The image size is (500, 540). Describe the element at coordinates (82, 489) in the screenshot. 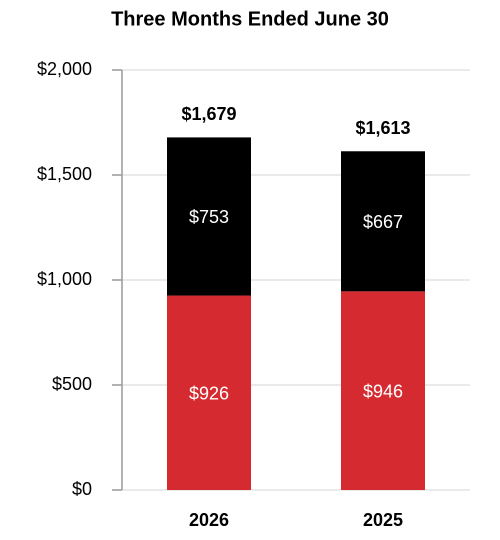

I see `y-tick-label: $0` at that location.